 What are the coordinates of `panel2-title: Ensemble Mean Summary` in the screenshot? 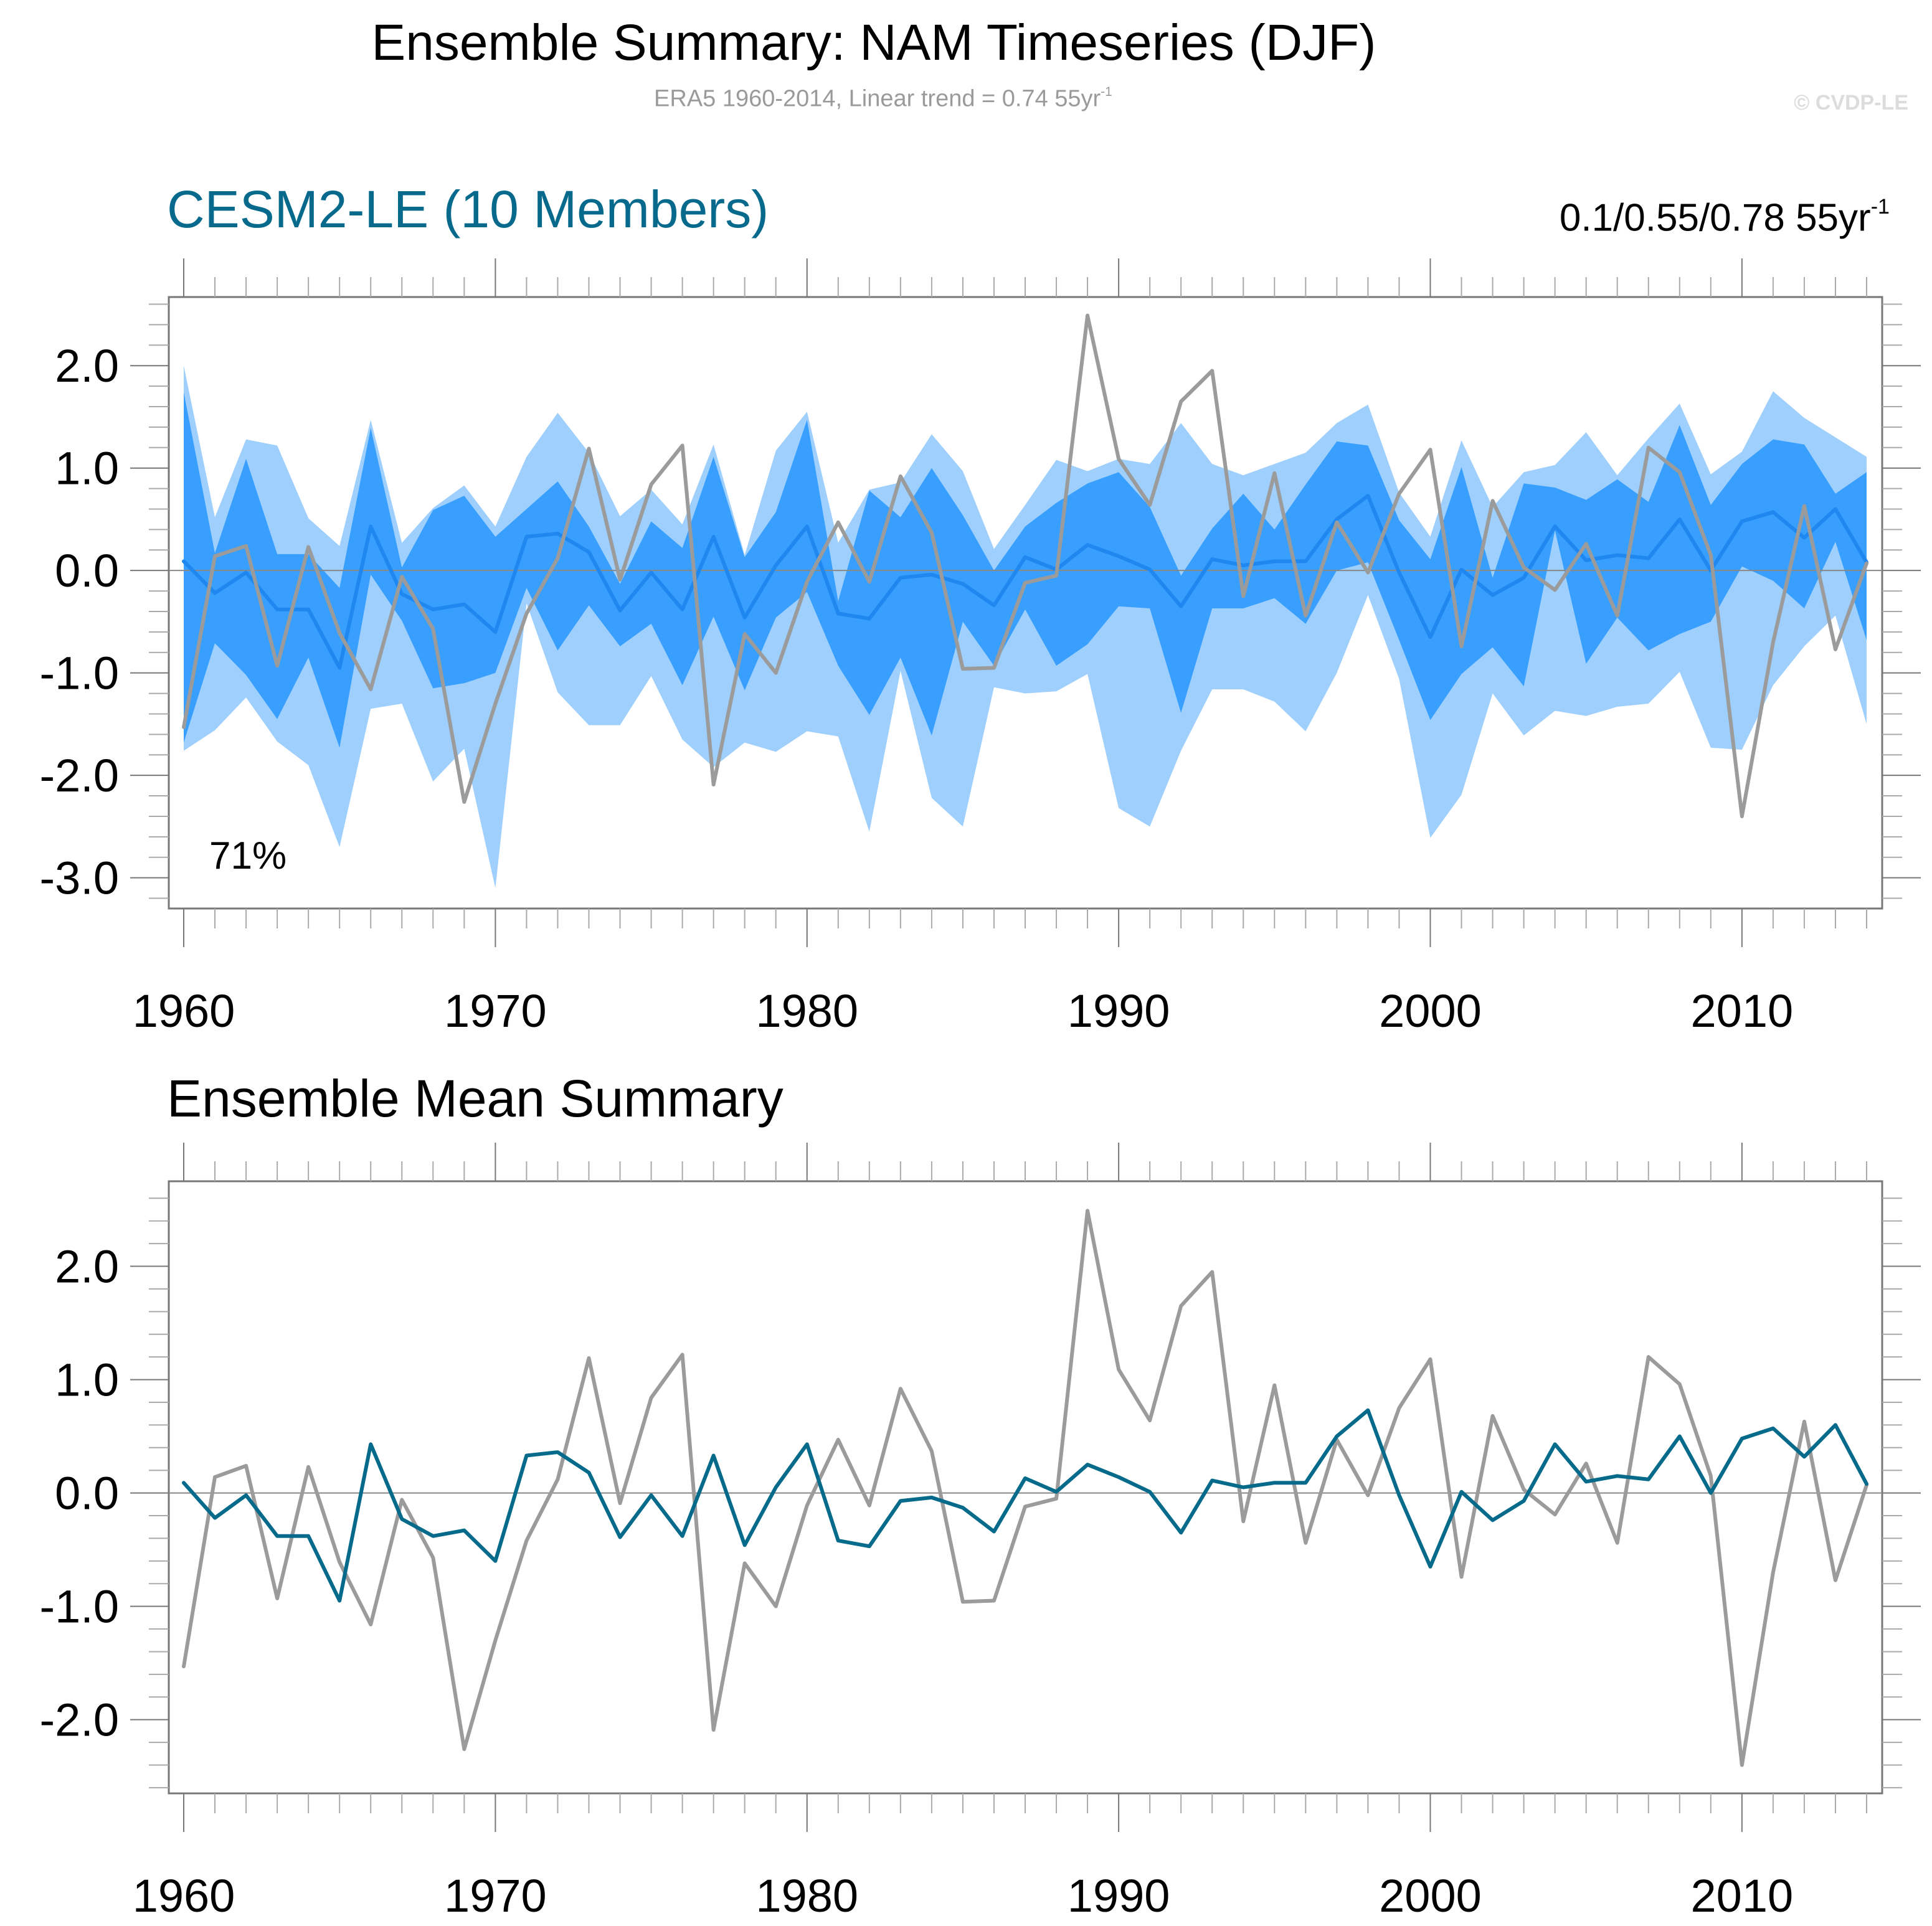 It's located at (475, 1098).